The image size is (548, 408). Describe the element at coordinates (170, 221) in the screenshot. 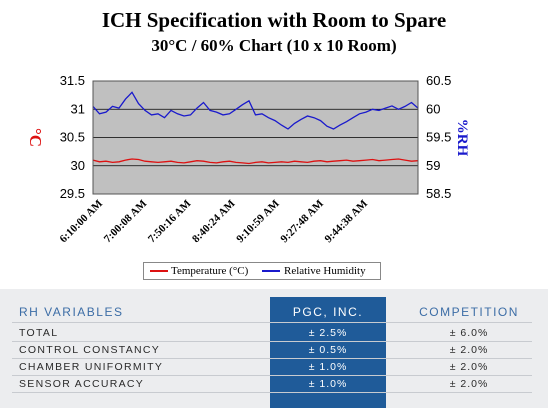

I see `x-tick-label: 7:50:16 AM` at that location.